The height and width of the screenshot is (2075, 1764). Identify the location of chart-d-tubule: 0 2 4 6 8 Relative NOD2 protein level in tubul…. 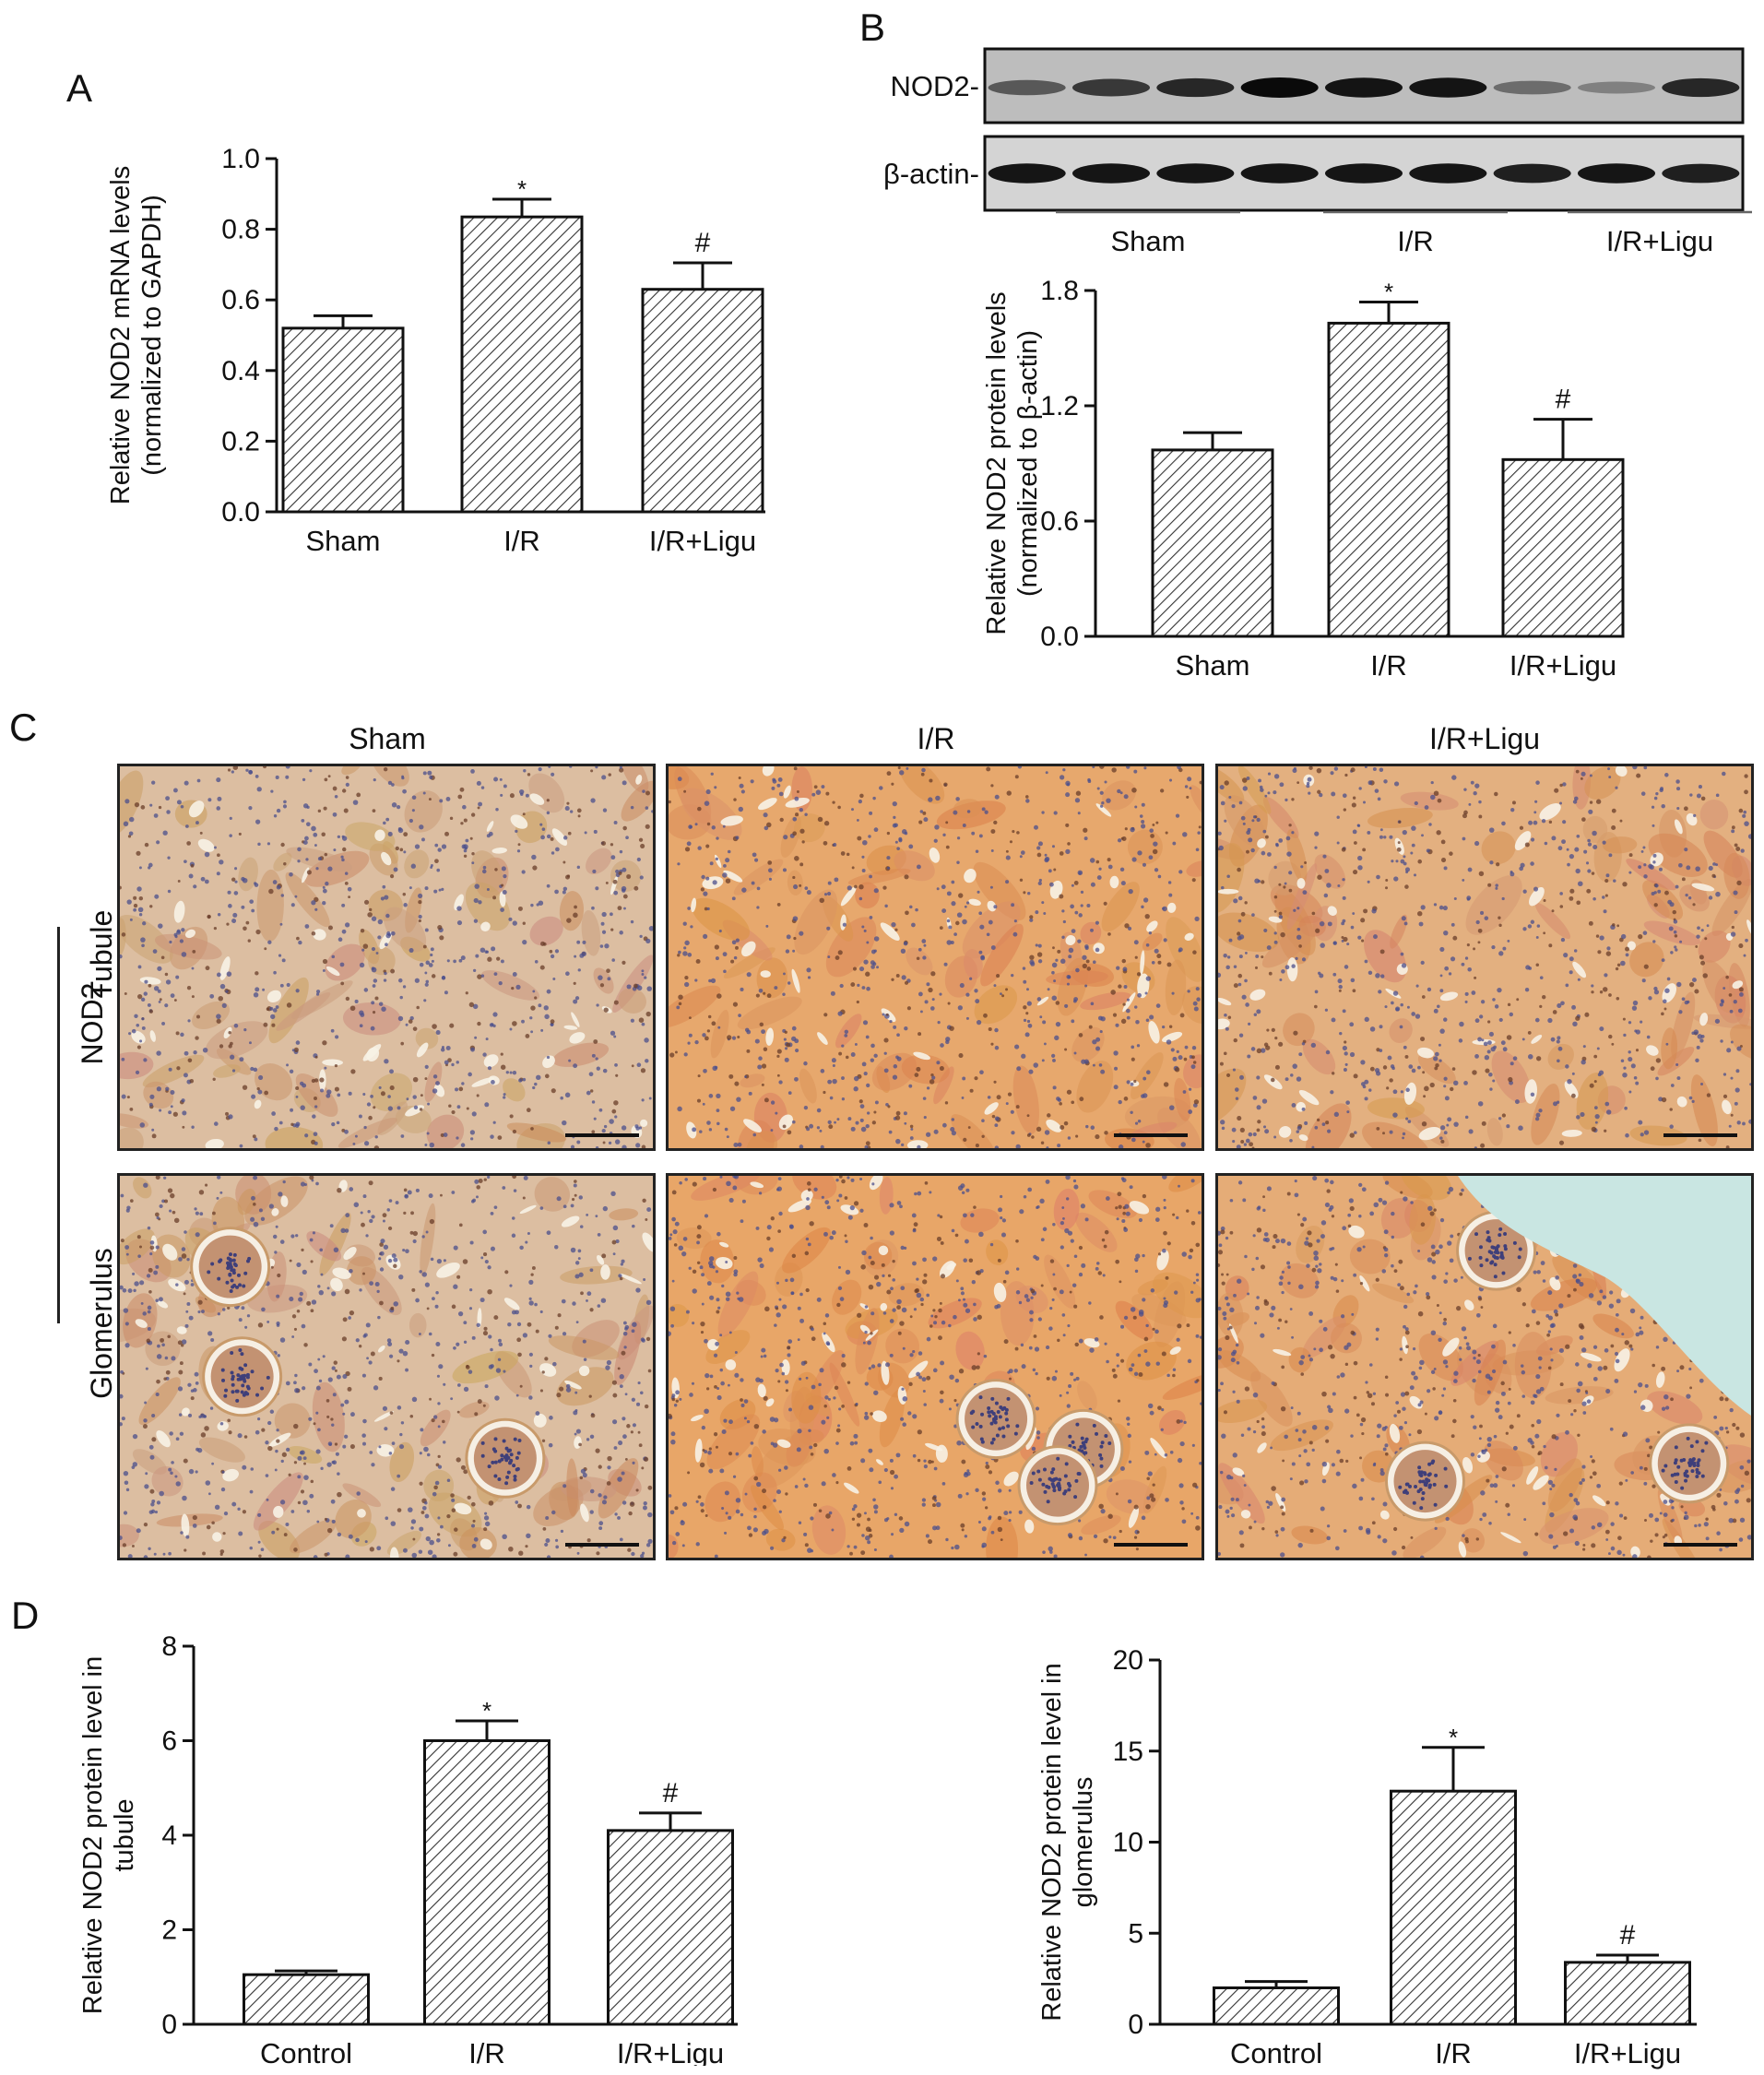
(408, 1848).